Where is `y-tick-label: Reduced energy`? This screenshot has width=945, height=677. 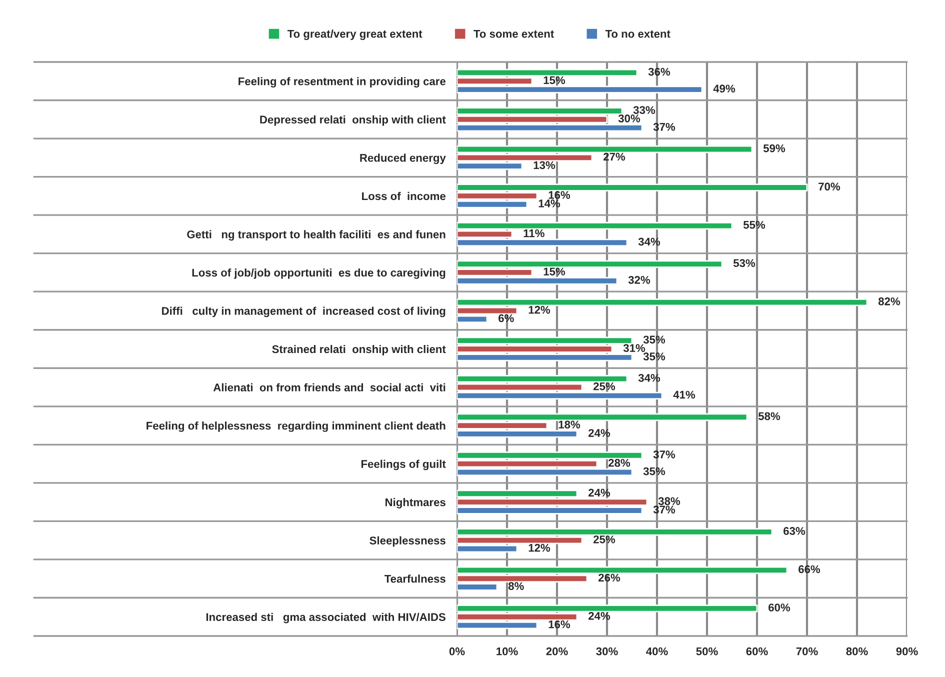 y-tick-label: Reduced energy is located at coordinates (403, 159).